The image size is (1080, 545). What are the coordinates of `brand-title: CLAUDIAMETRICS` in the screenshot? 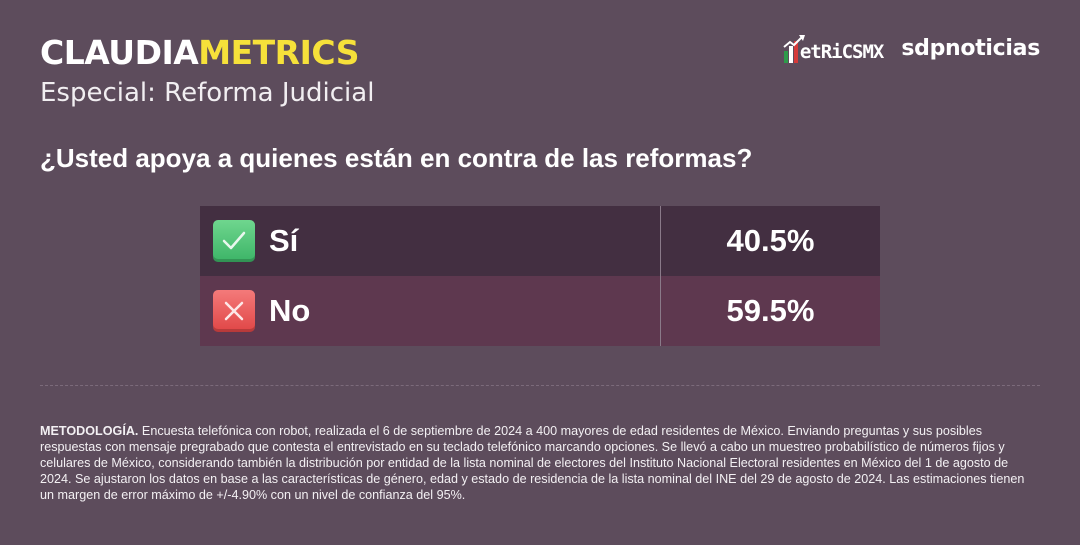 It's located at (199, 53).